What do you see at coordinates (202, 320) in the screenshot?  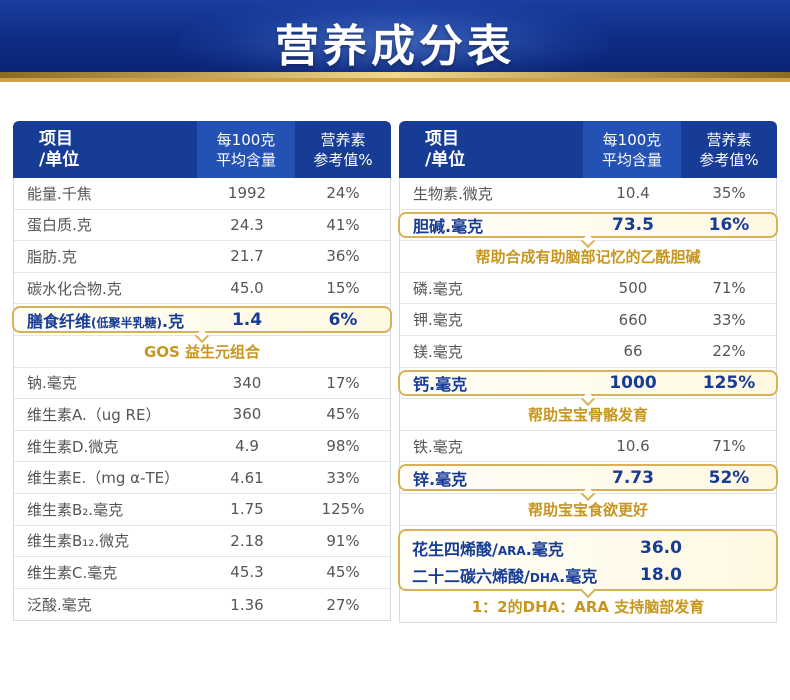 I see `highlighted-row: 膳食纤维(低聚半乳糖).克 1.4 6%` at bounding box center [202, 320].